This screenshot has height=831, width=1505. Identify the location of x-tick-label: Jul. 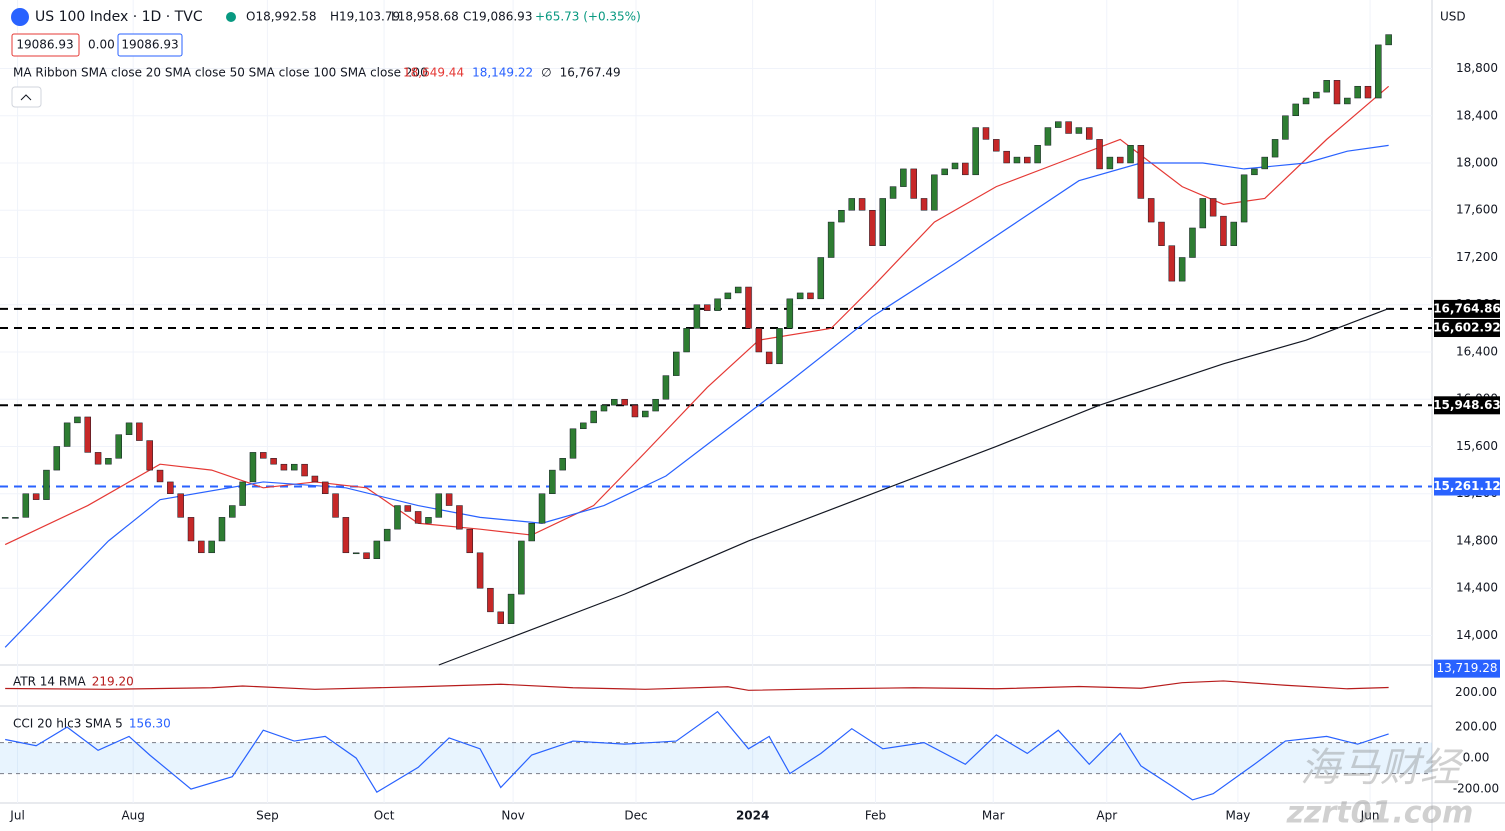
(16, 816).